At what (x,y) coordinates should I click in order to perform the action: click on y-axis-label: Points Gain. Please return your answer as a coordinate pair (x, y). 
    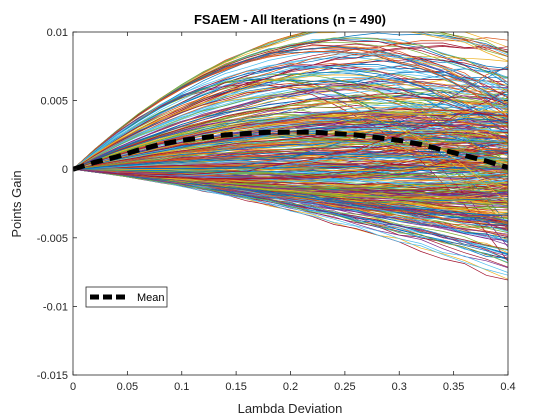
    Looking at the image, I should click on (16, 203).